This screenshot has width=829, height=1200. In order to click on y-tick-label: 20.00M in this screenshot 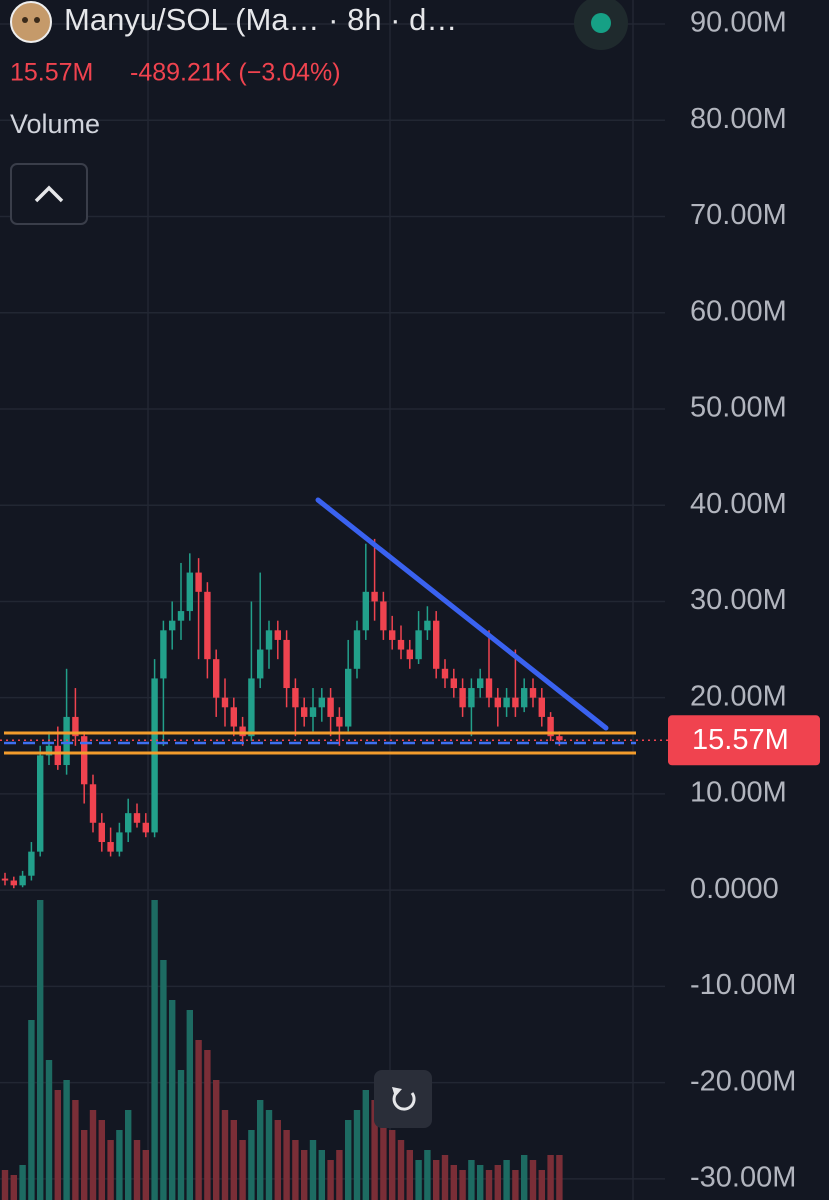, I will do `click(738, 696)`.